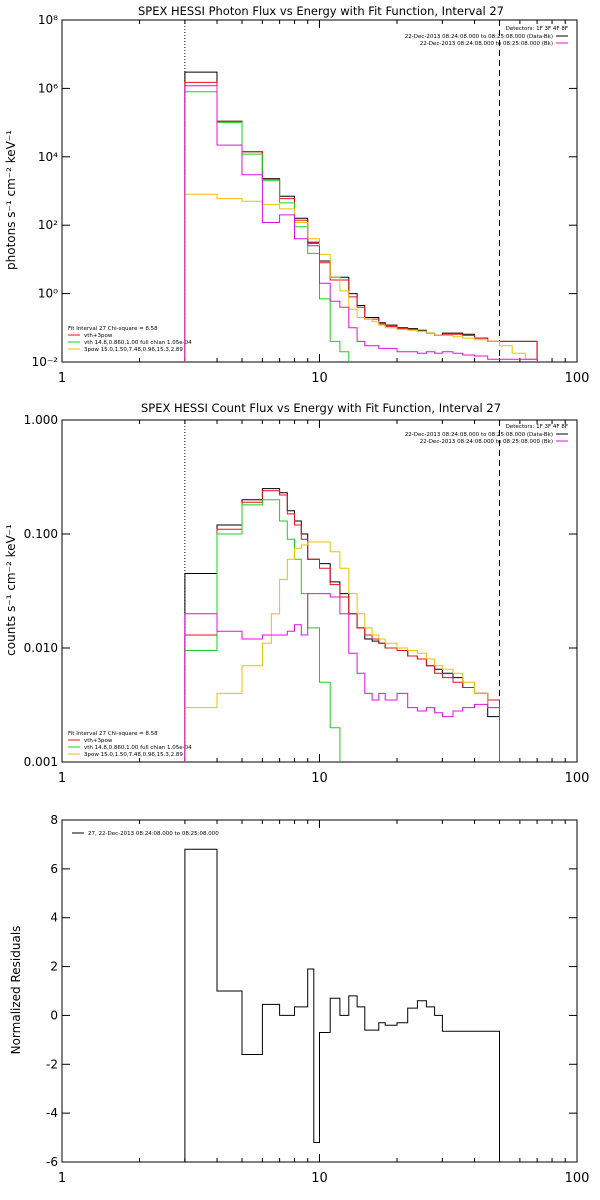 This screenshot has height=1200, width=600. Describe the element at coordinates (54, 869) in the screenshot. I see `residuals-y-tick-label: 6` at that location.